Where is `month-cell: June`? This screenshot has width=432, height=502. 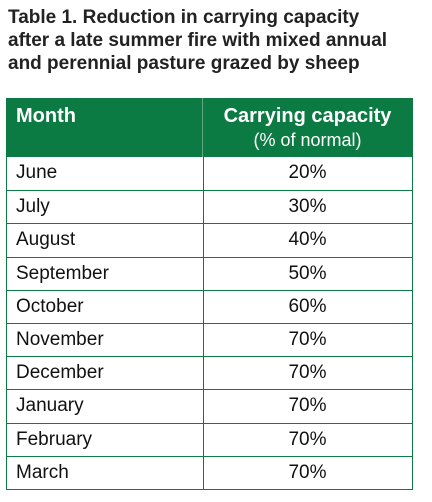
month-cell: June is located at coordinates (37, 172).